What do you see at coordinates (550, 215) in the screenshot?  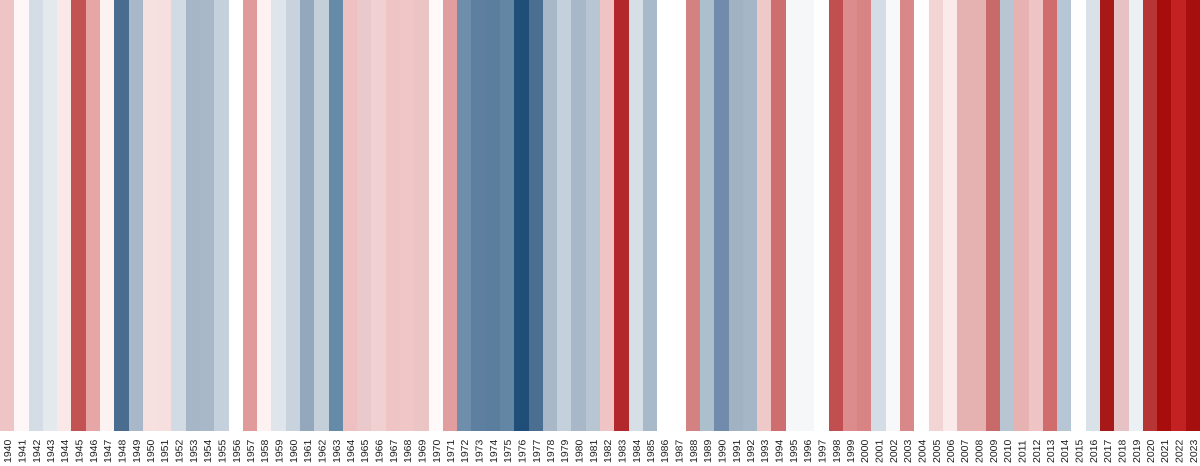 I see `stripe-1978` at bounding box center [550, 215].